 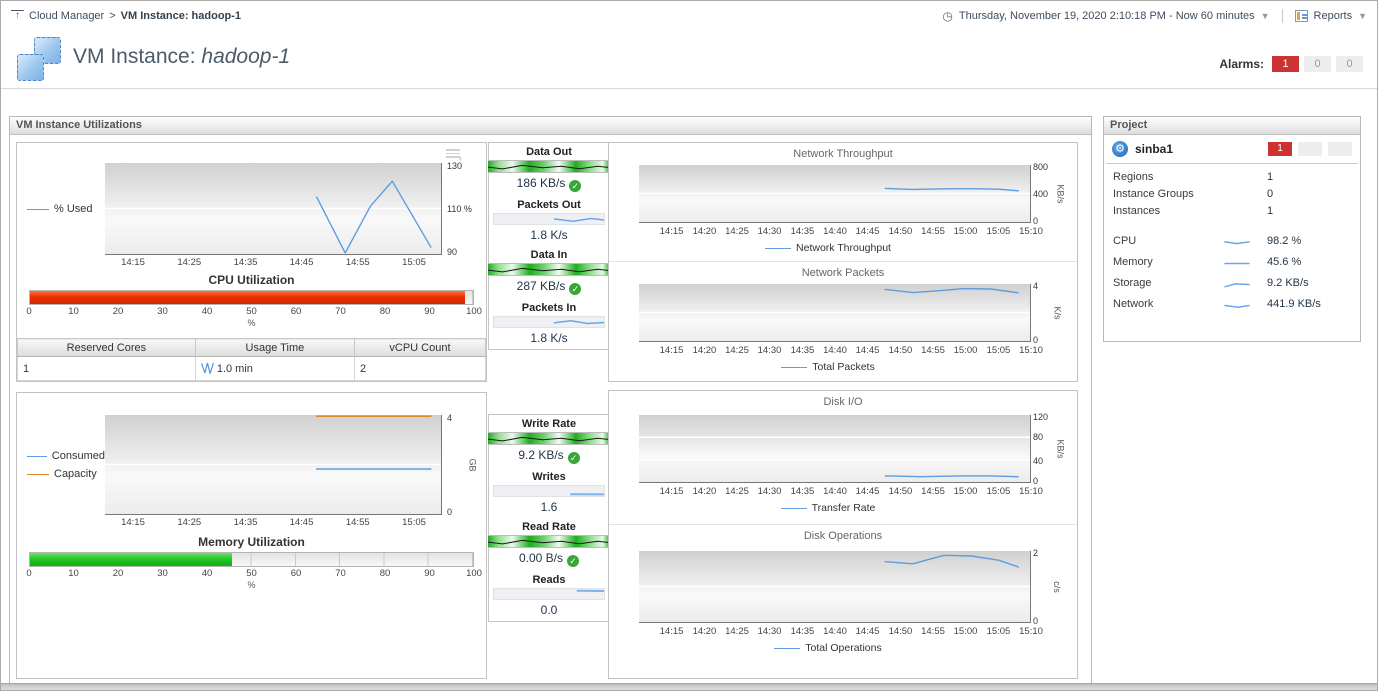 I want to click on stat-title: Packets Out, so click(x=549, y=205).